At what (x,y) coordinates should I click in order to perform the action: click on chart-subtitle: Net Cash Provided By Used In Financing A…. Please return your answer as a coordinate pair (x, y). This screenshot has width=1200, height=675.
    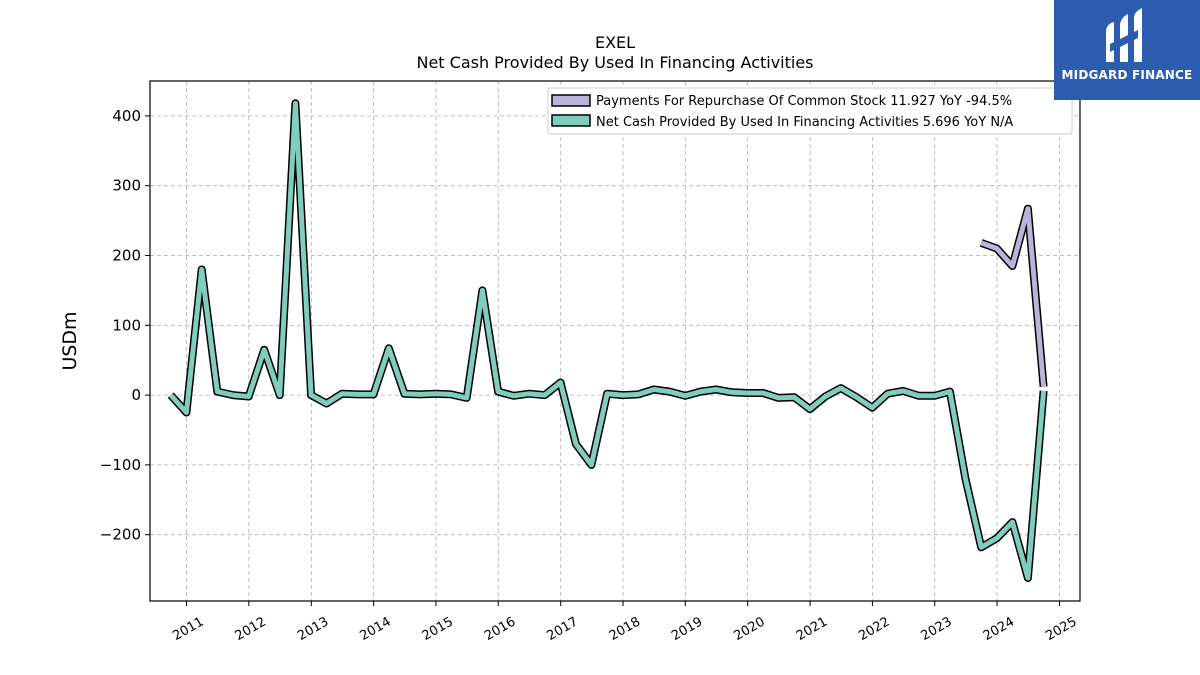
    Looking at the image, I should click on (614, 62).